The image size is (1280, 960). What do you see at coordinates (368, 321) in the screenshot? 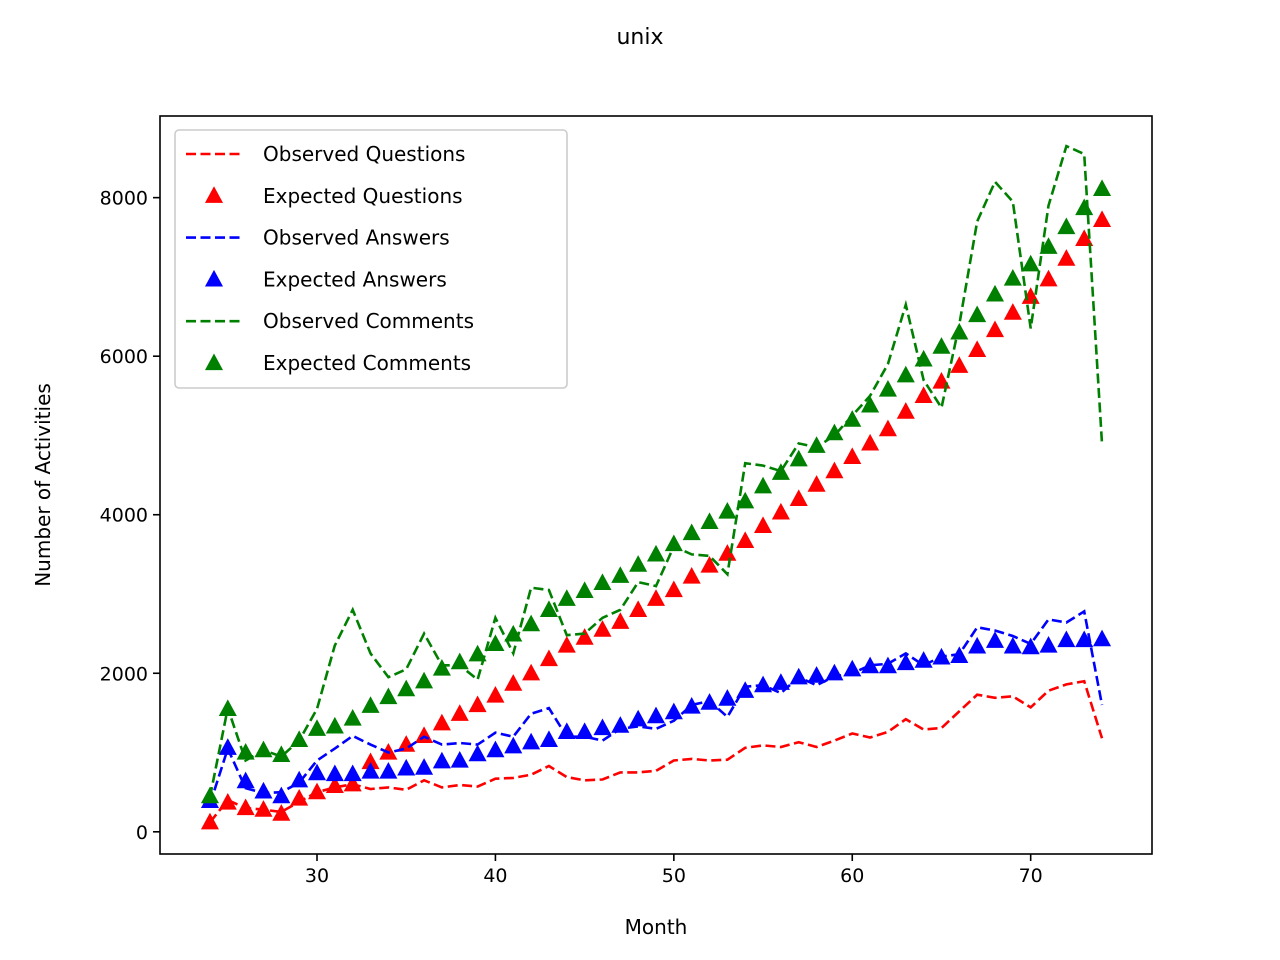
I see `legend-label: Observed Comments` at bounding box center [368, 321].